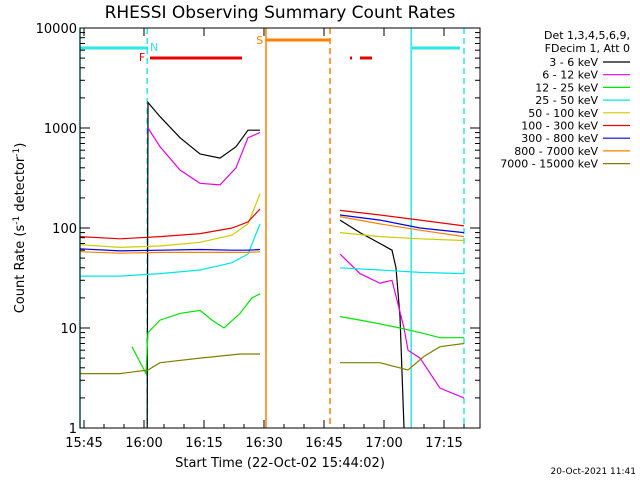 This screenshot has height=480, width=640. Describe the element at coordinates (64, 229) in the screenshot. I see `y-tick-label-2: 100` at that location.